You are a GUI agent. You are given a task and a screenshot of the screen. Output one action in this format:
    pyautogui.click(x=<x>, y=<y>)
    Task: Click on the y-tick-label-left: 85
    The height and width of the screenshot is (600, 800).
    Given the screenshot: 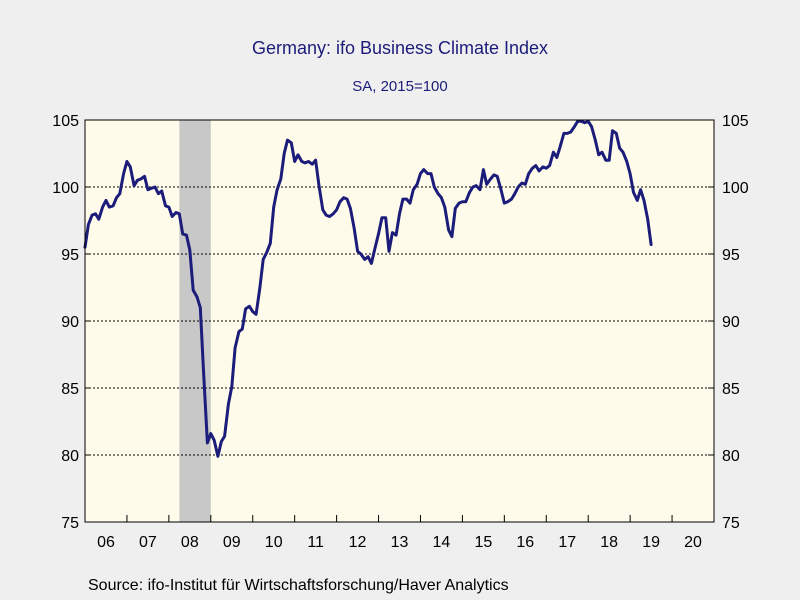 What is the action you would take?
    pyautogui.click(x=70, y=389)
    